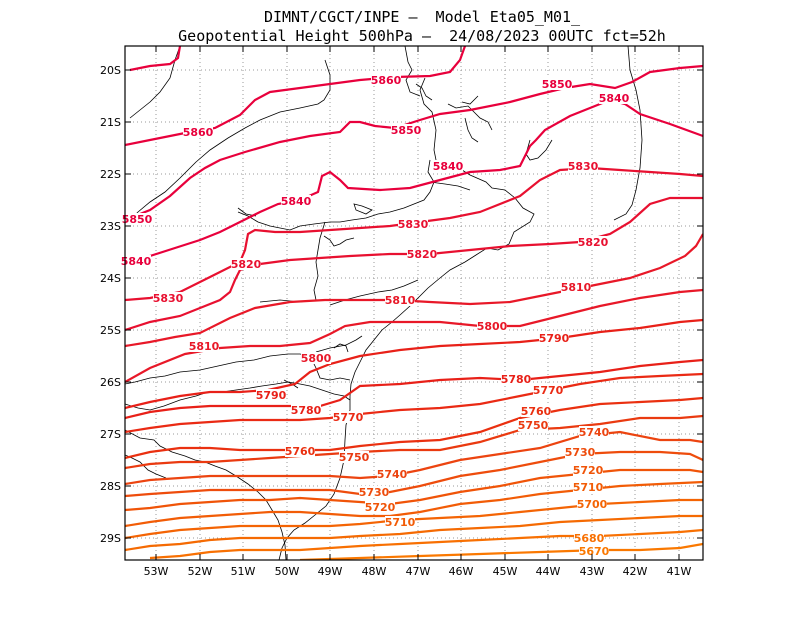 This screenshot has width=800, height=618. I want to click on contour-label-5790: 5790, so click(271, 395).